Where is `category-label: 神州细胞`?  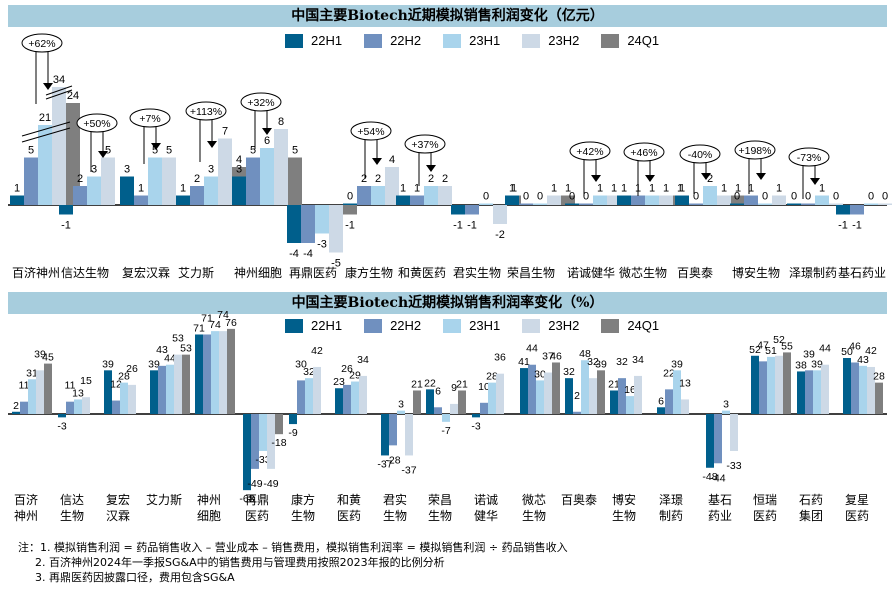
category-label: 神州细胞 is located at coordinates (258, 273).